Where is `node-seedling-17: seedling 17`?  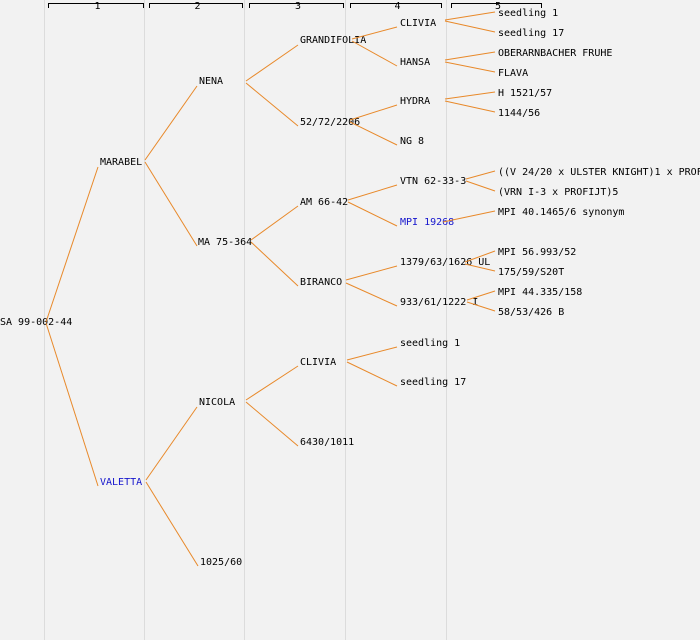
node-seedling-17: seedling 17 is located at coordinates (531, 33).